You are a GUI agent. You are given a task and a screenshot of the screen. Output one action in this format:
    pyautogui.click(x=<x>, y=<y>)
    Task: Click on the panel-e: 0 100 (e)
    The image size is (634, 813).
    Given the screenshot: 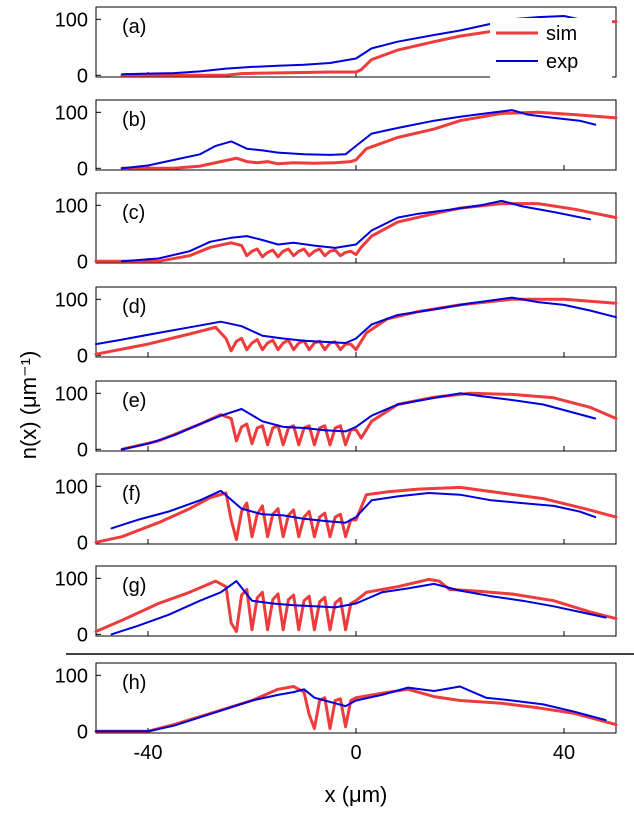 What is the action you would take?
    pyautogui.click(x=336, y=420)
    